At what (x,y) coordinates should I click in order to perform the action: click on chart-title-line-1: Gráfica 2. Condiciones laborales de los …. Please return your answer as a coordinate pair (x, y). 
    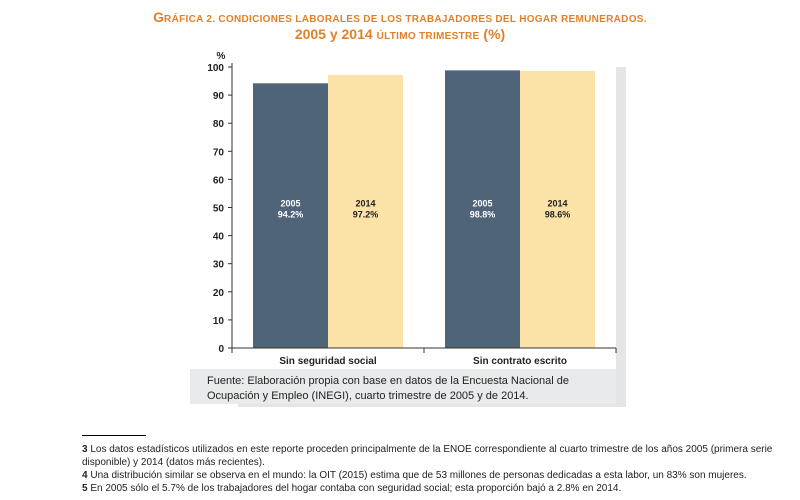
    Looking at the image, I should click on (400, 17).